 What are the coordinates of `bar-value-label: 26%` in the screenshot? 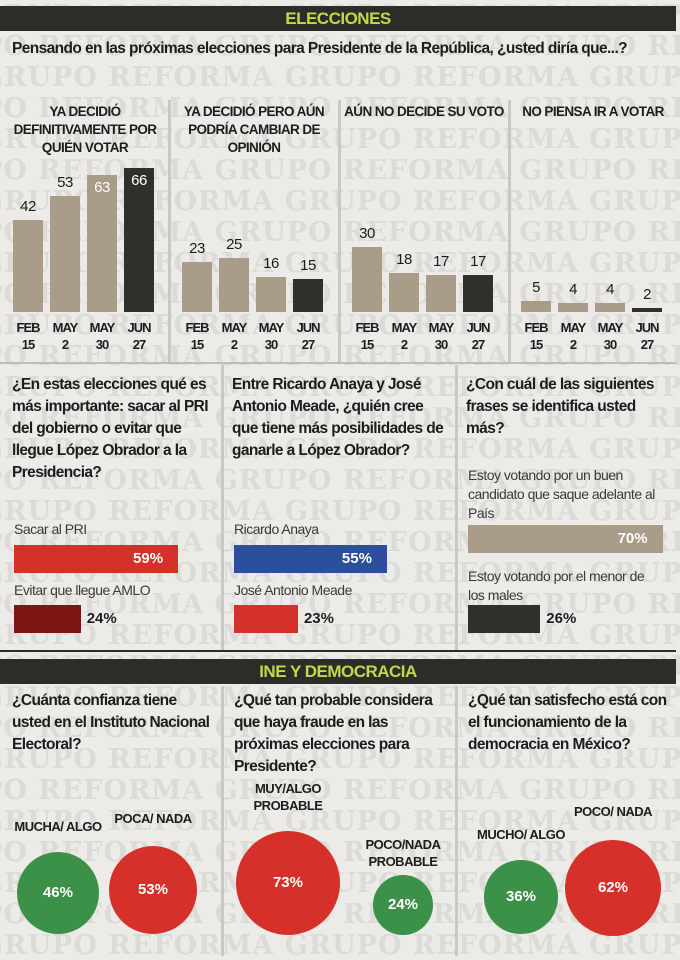 It's located at (561, 618).